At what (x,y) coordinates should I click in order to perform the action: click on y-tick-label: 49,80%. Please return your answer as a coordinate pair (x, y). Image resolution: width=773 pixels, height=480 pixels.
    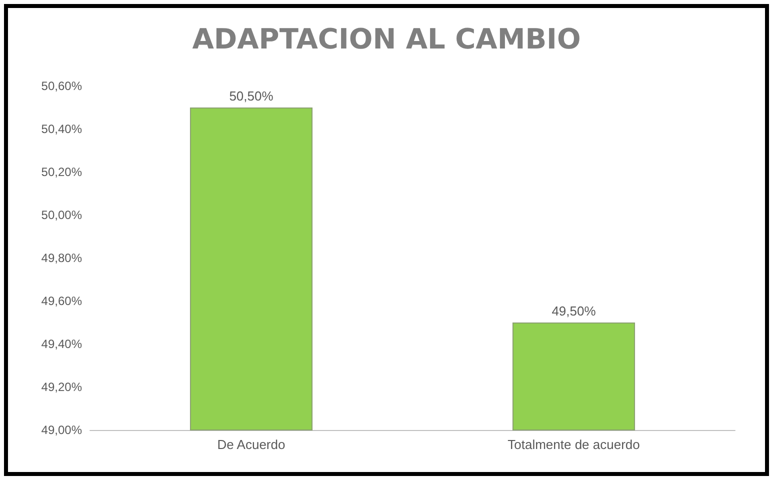
    Looking at the image, I should click on (61, 258).